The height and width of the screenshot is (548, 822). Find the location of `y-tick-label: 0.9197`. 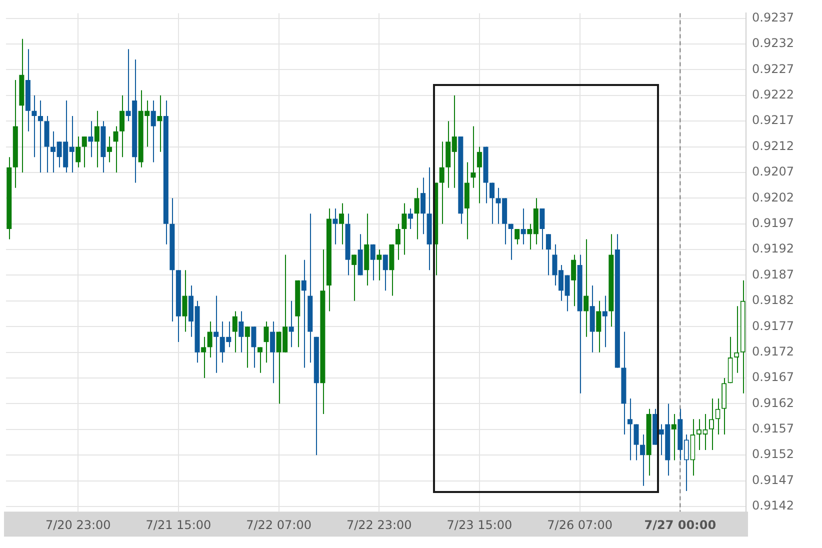

y-tick-label: 0.9197 is located at coordinates (773, 223).